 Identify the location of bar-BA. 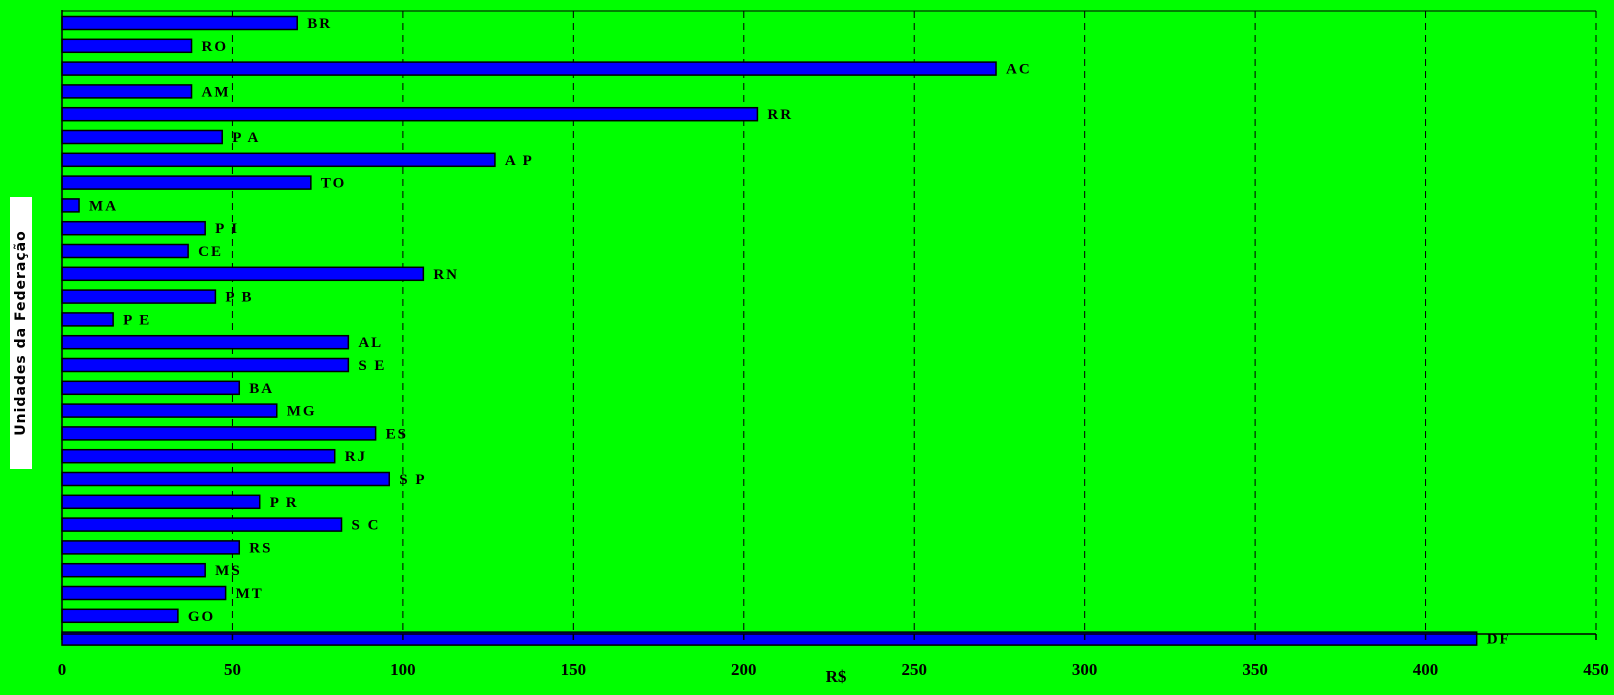
(151, 388).